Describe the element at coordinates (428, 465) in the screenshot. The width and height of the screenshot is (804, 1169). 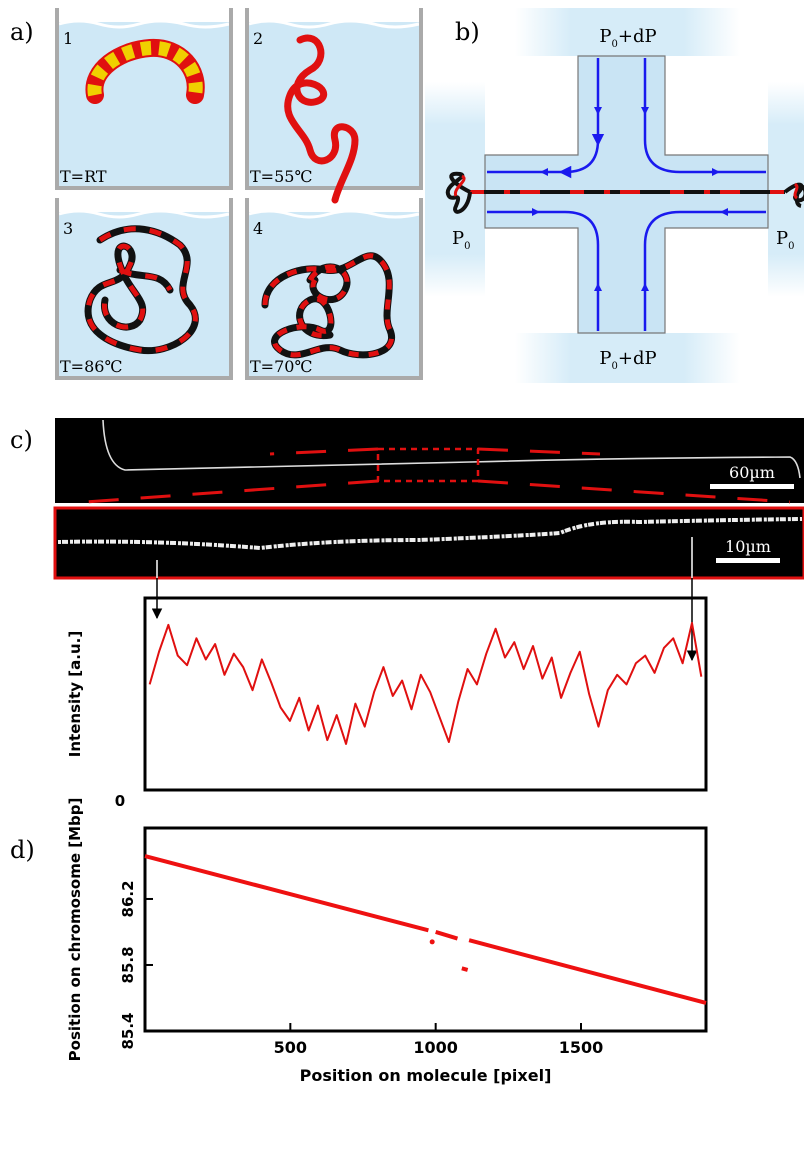
I see `zoom-region` at that location.